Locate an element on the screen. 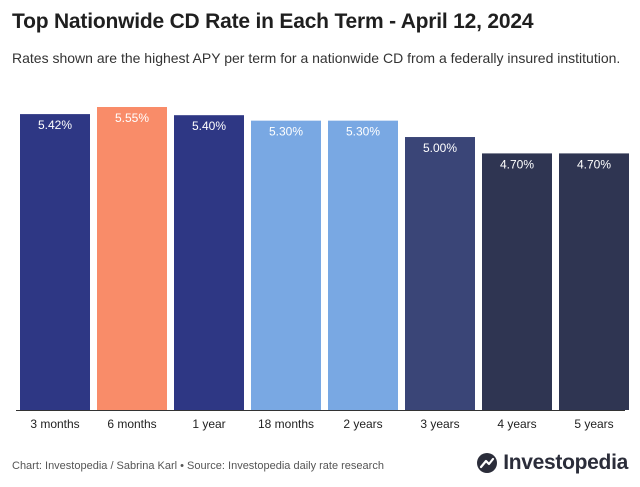  investopedia-logo: Investopedia is located at coordinates (552, 463).